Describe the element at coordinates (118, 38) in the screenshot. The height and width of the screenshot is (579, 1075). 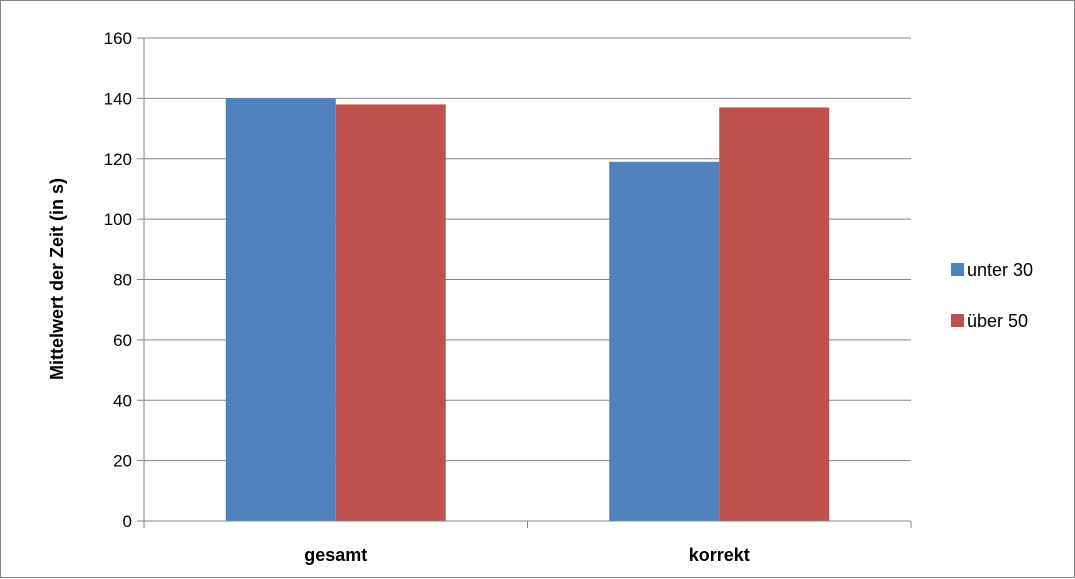
I see `y-tick-label: 160` at that location.